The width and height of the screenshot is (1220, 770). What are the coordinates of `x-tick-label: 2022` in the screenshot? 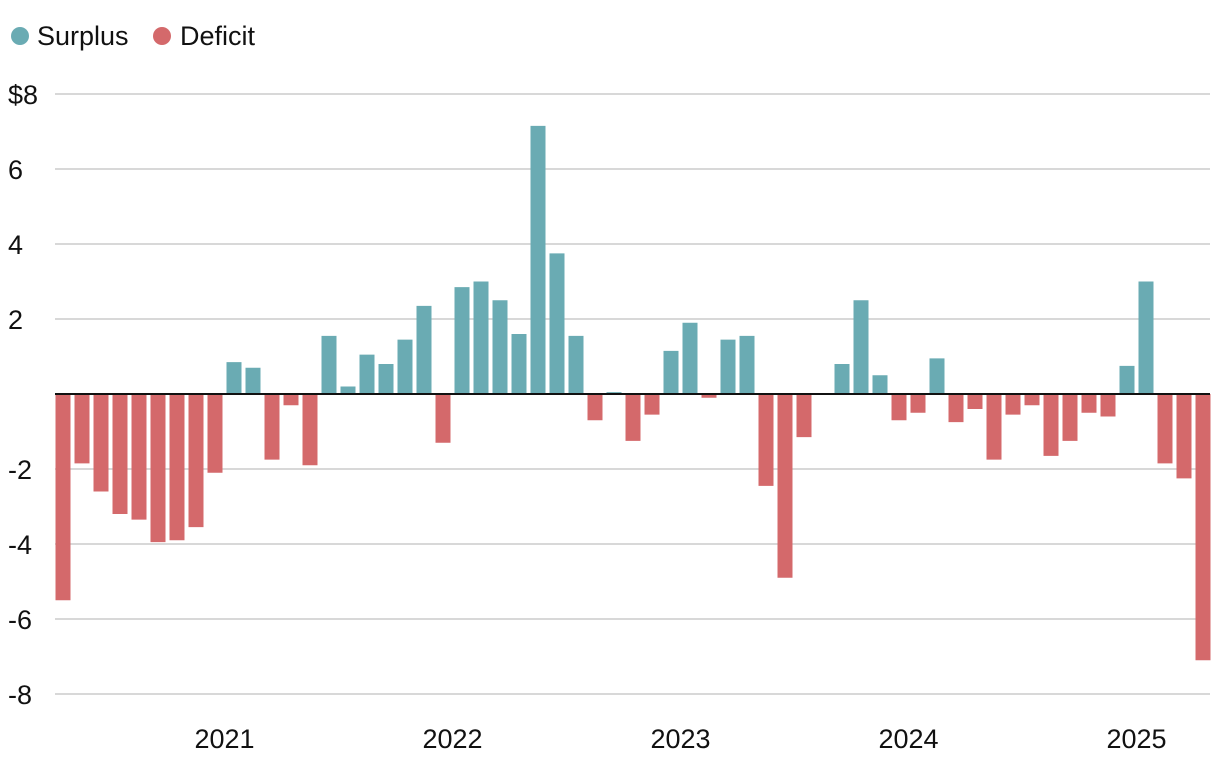 It's located at (452, 739).